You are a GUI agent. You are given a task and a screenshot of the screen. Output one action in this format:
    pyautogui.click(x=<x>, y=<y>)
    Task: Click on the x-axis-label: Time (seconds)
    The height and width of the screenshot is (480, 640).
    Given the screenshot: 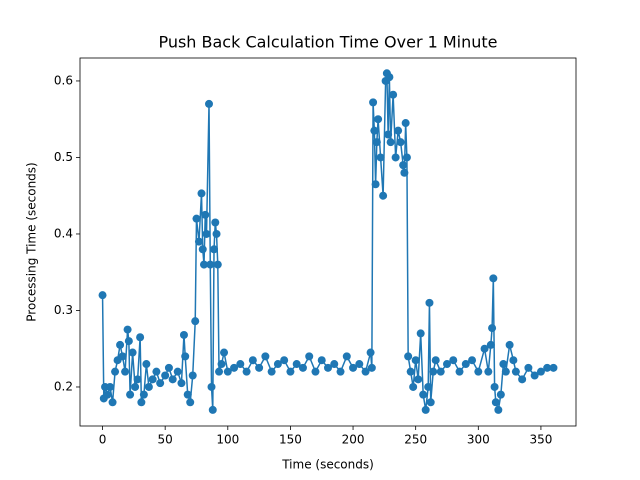 What is the action you would take?
    pyautogui.click(x=327, y=465)
    